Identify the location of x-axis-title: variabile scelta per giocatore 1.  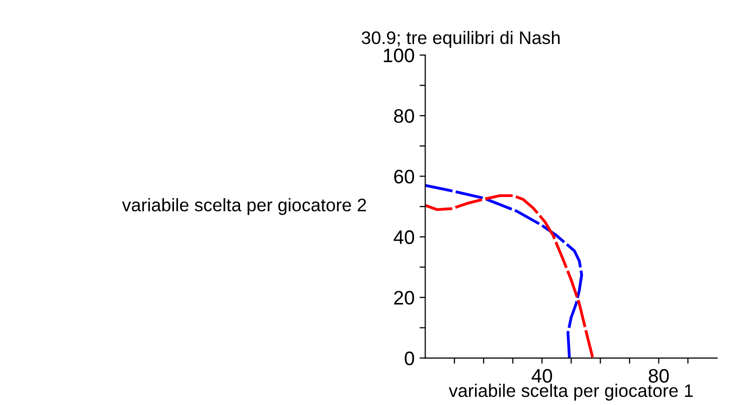
(570, 392).